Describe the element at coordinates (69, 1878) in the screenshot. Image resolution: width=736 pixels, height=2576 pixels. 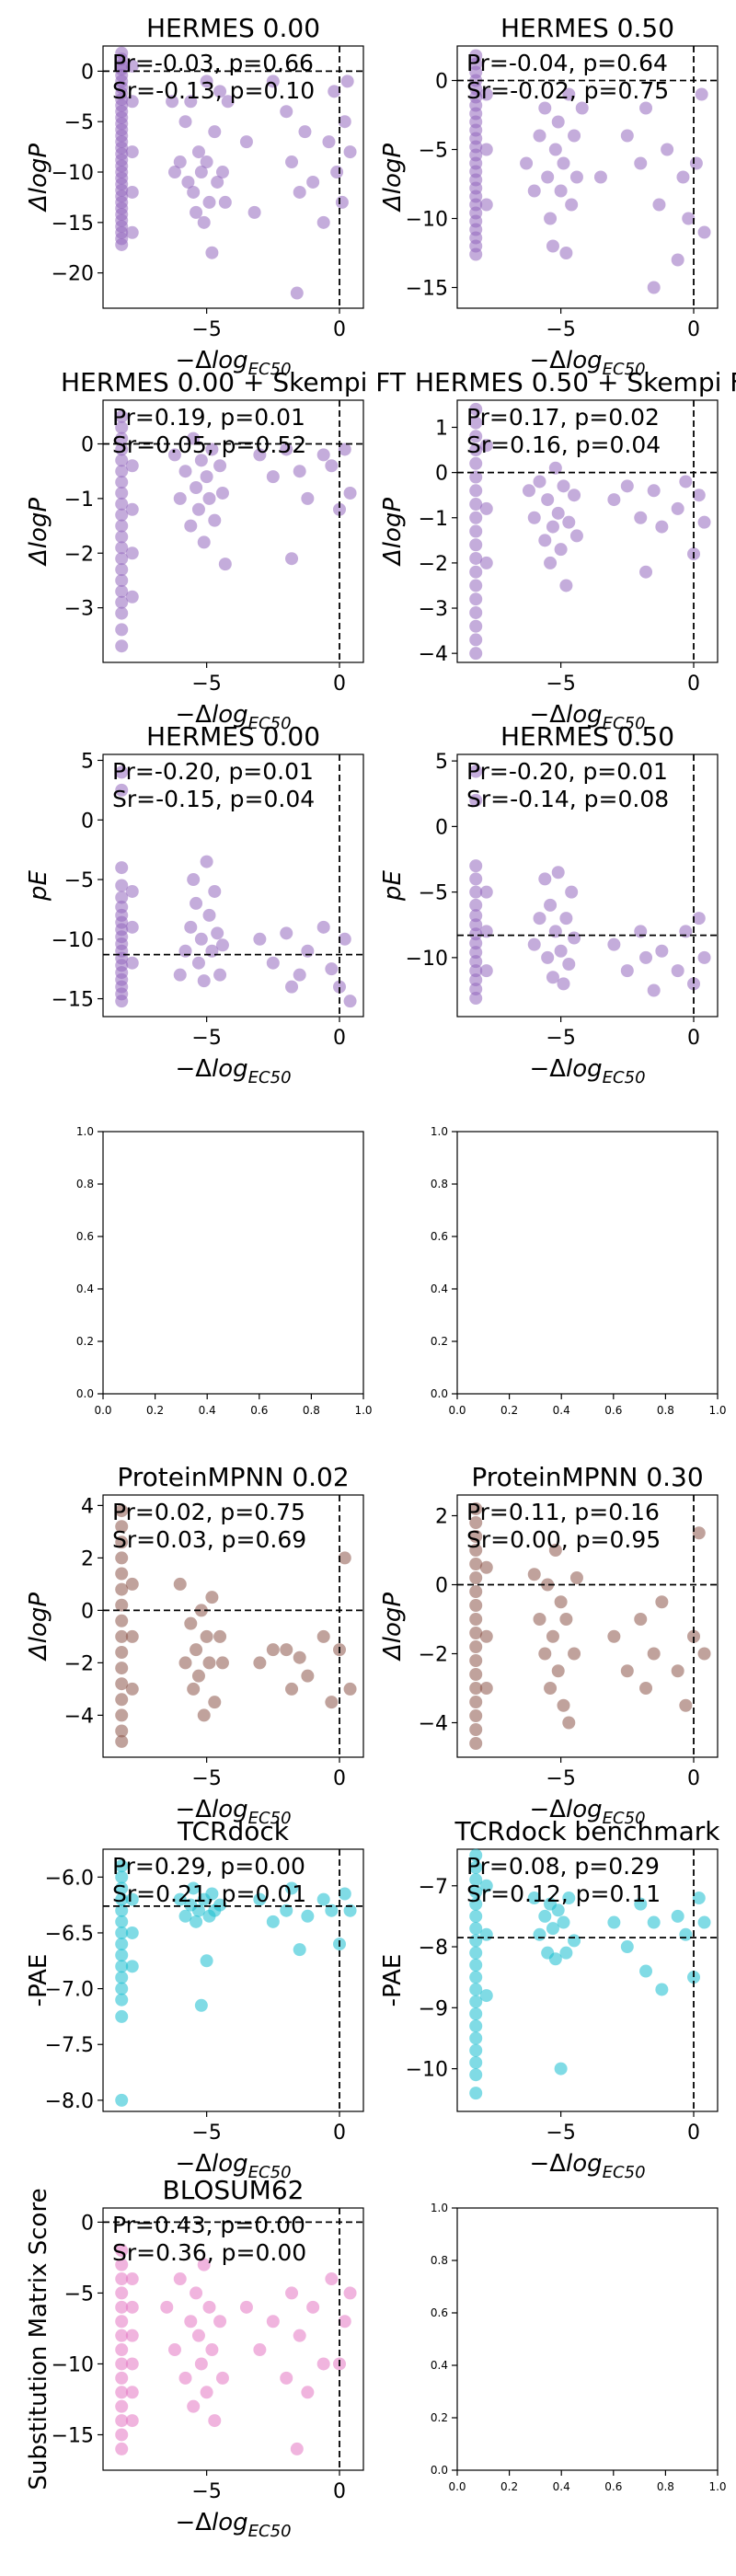
I see `y-tick-label: −6.0` at that location.